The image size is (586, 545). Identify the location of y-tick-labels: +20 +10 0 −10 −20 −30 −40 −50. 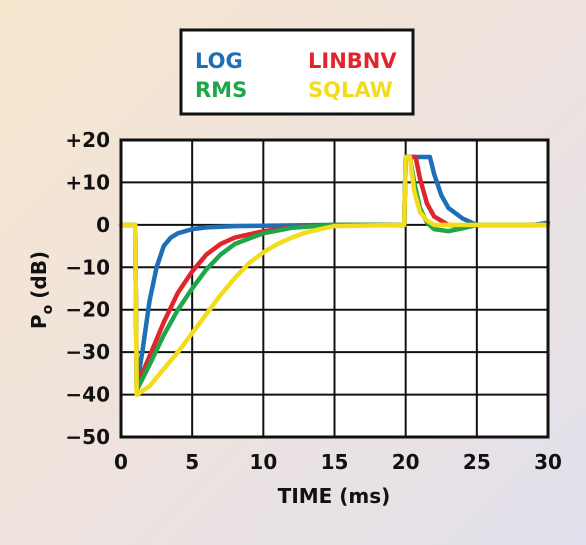
(87, 288).